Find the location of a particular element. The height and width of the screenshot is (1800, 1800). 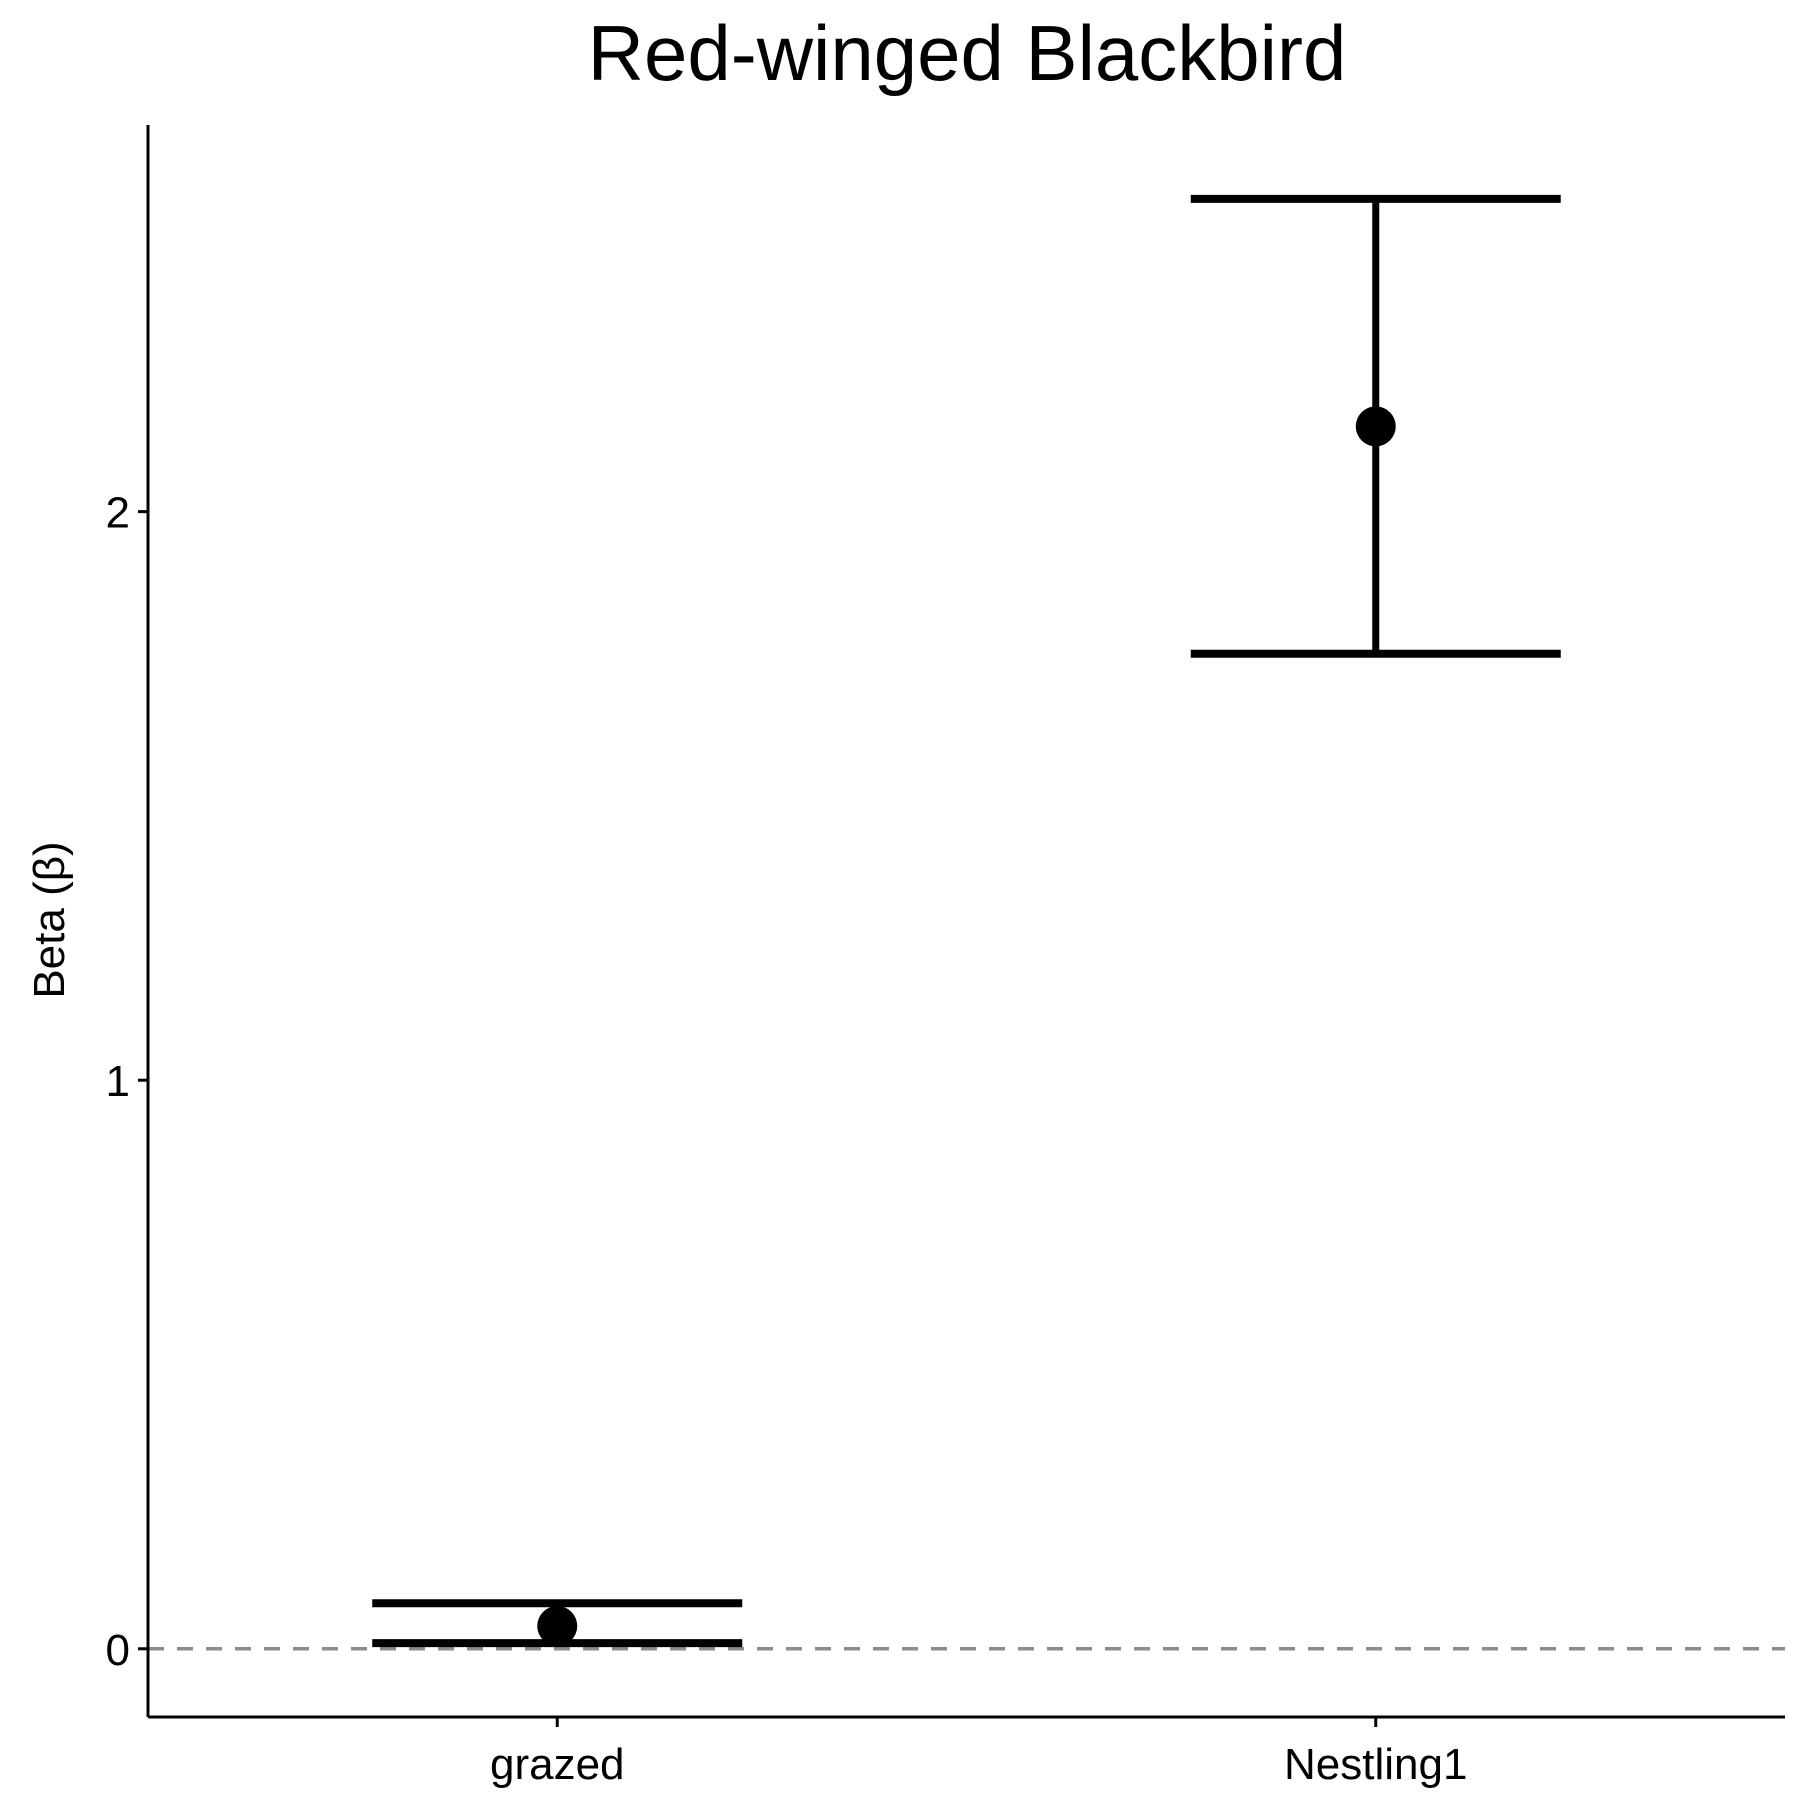

x-tick-label: Nestling1 is located at coordinates (1375, 1764).